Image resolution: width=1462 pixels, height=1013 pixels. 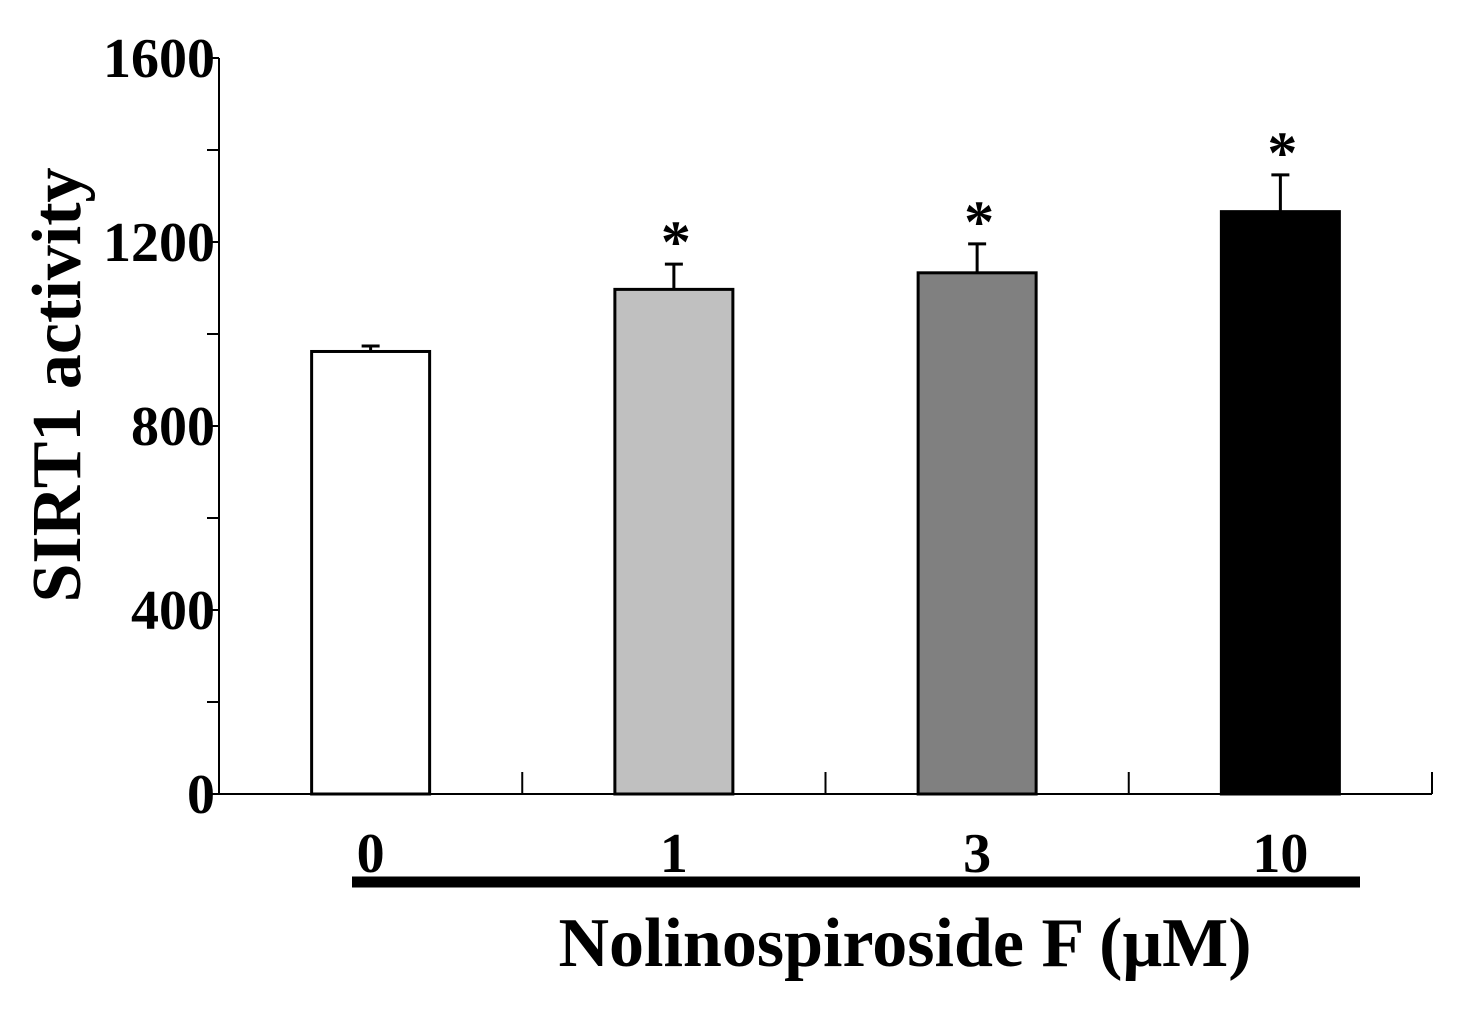 What do you see at coordinates (977, 854) in the screenshot?
I see `x-tick-label: 3` at bounding box center [977, 854].